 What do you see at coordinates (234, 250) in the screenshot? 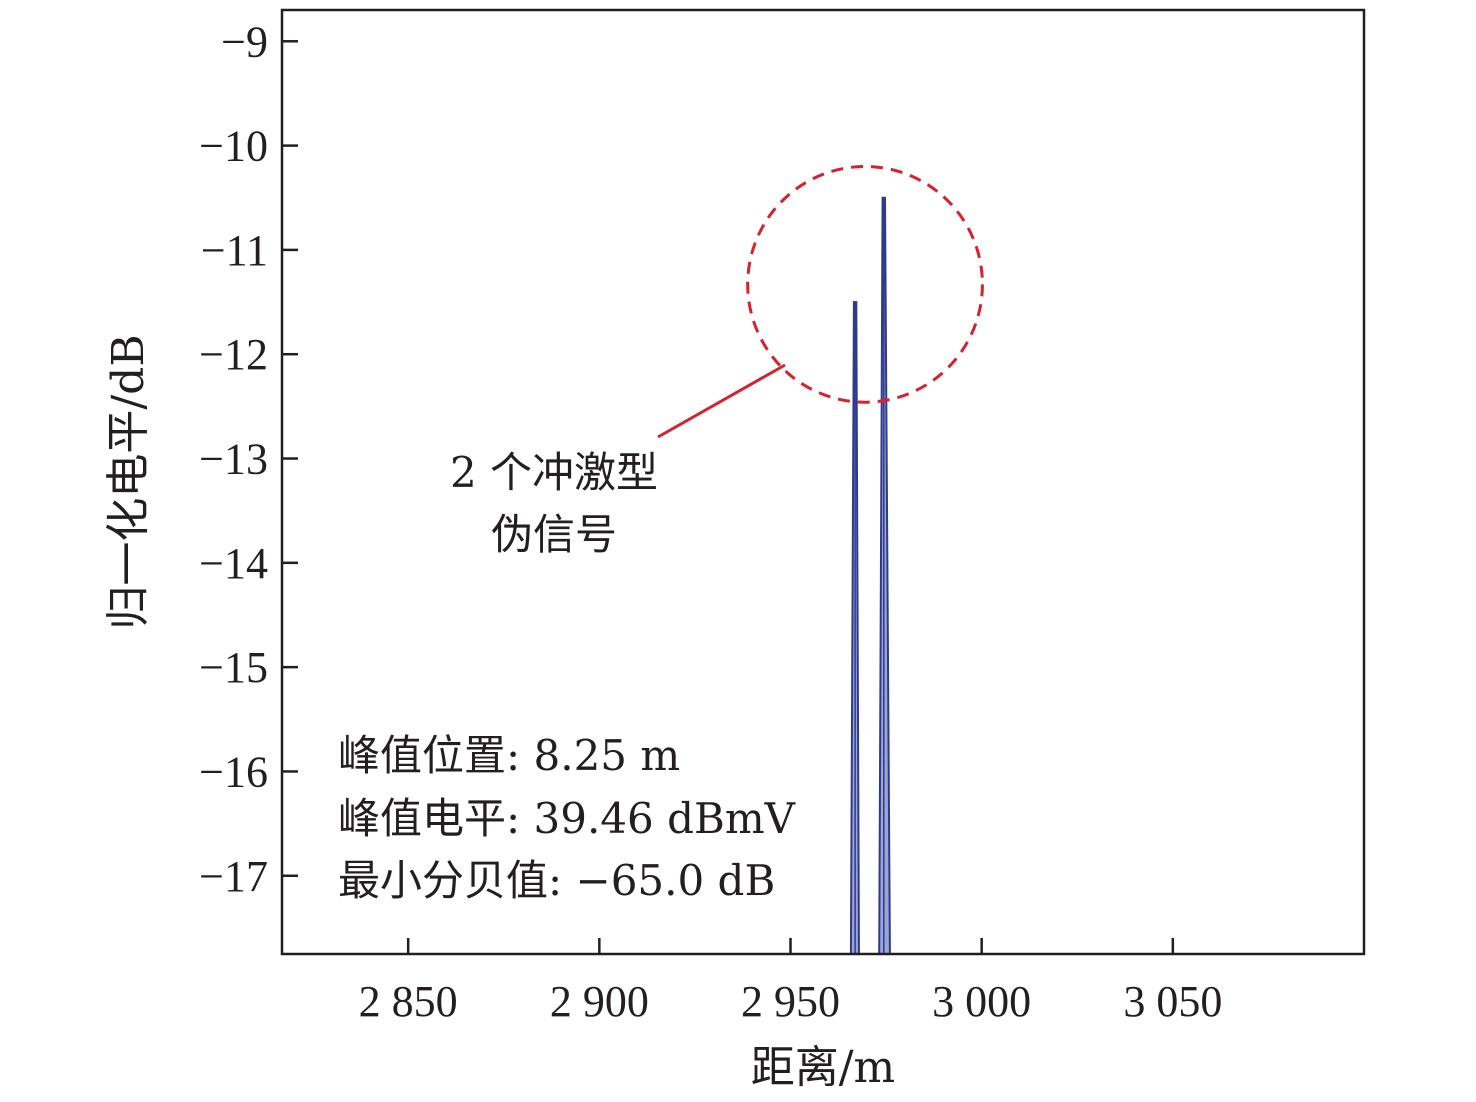
I see `y-tick-label: −11` at bounding box center [234, 250].